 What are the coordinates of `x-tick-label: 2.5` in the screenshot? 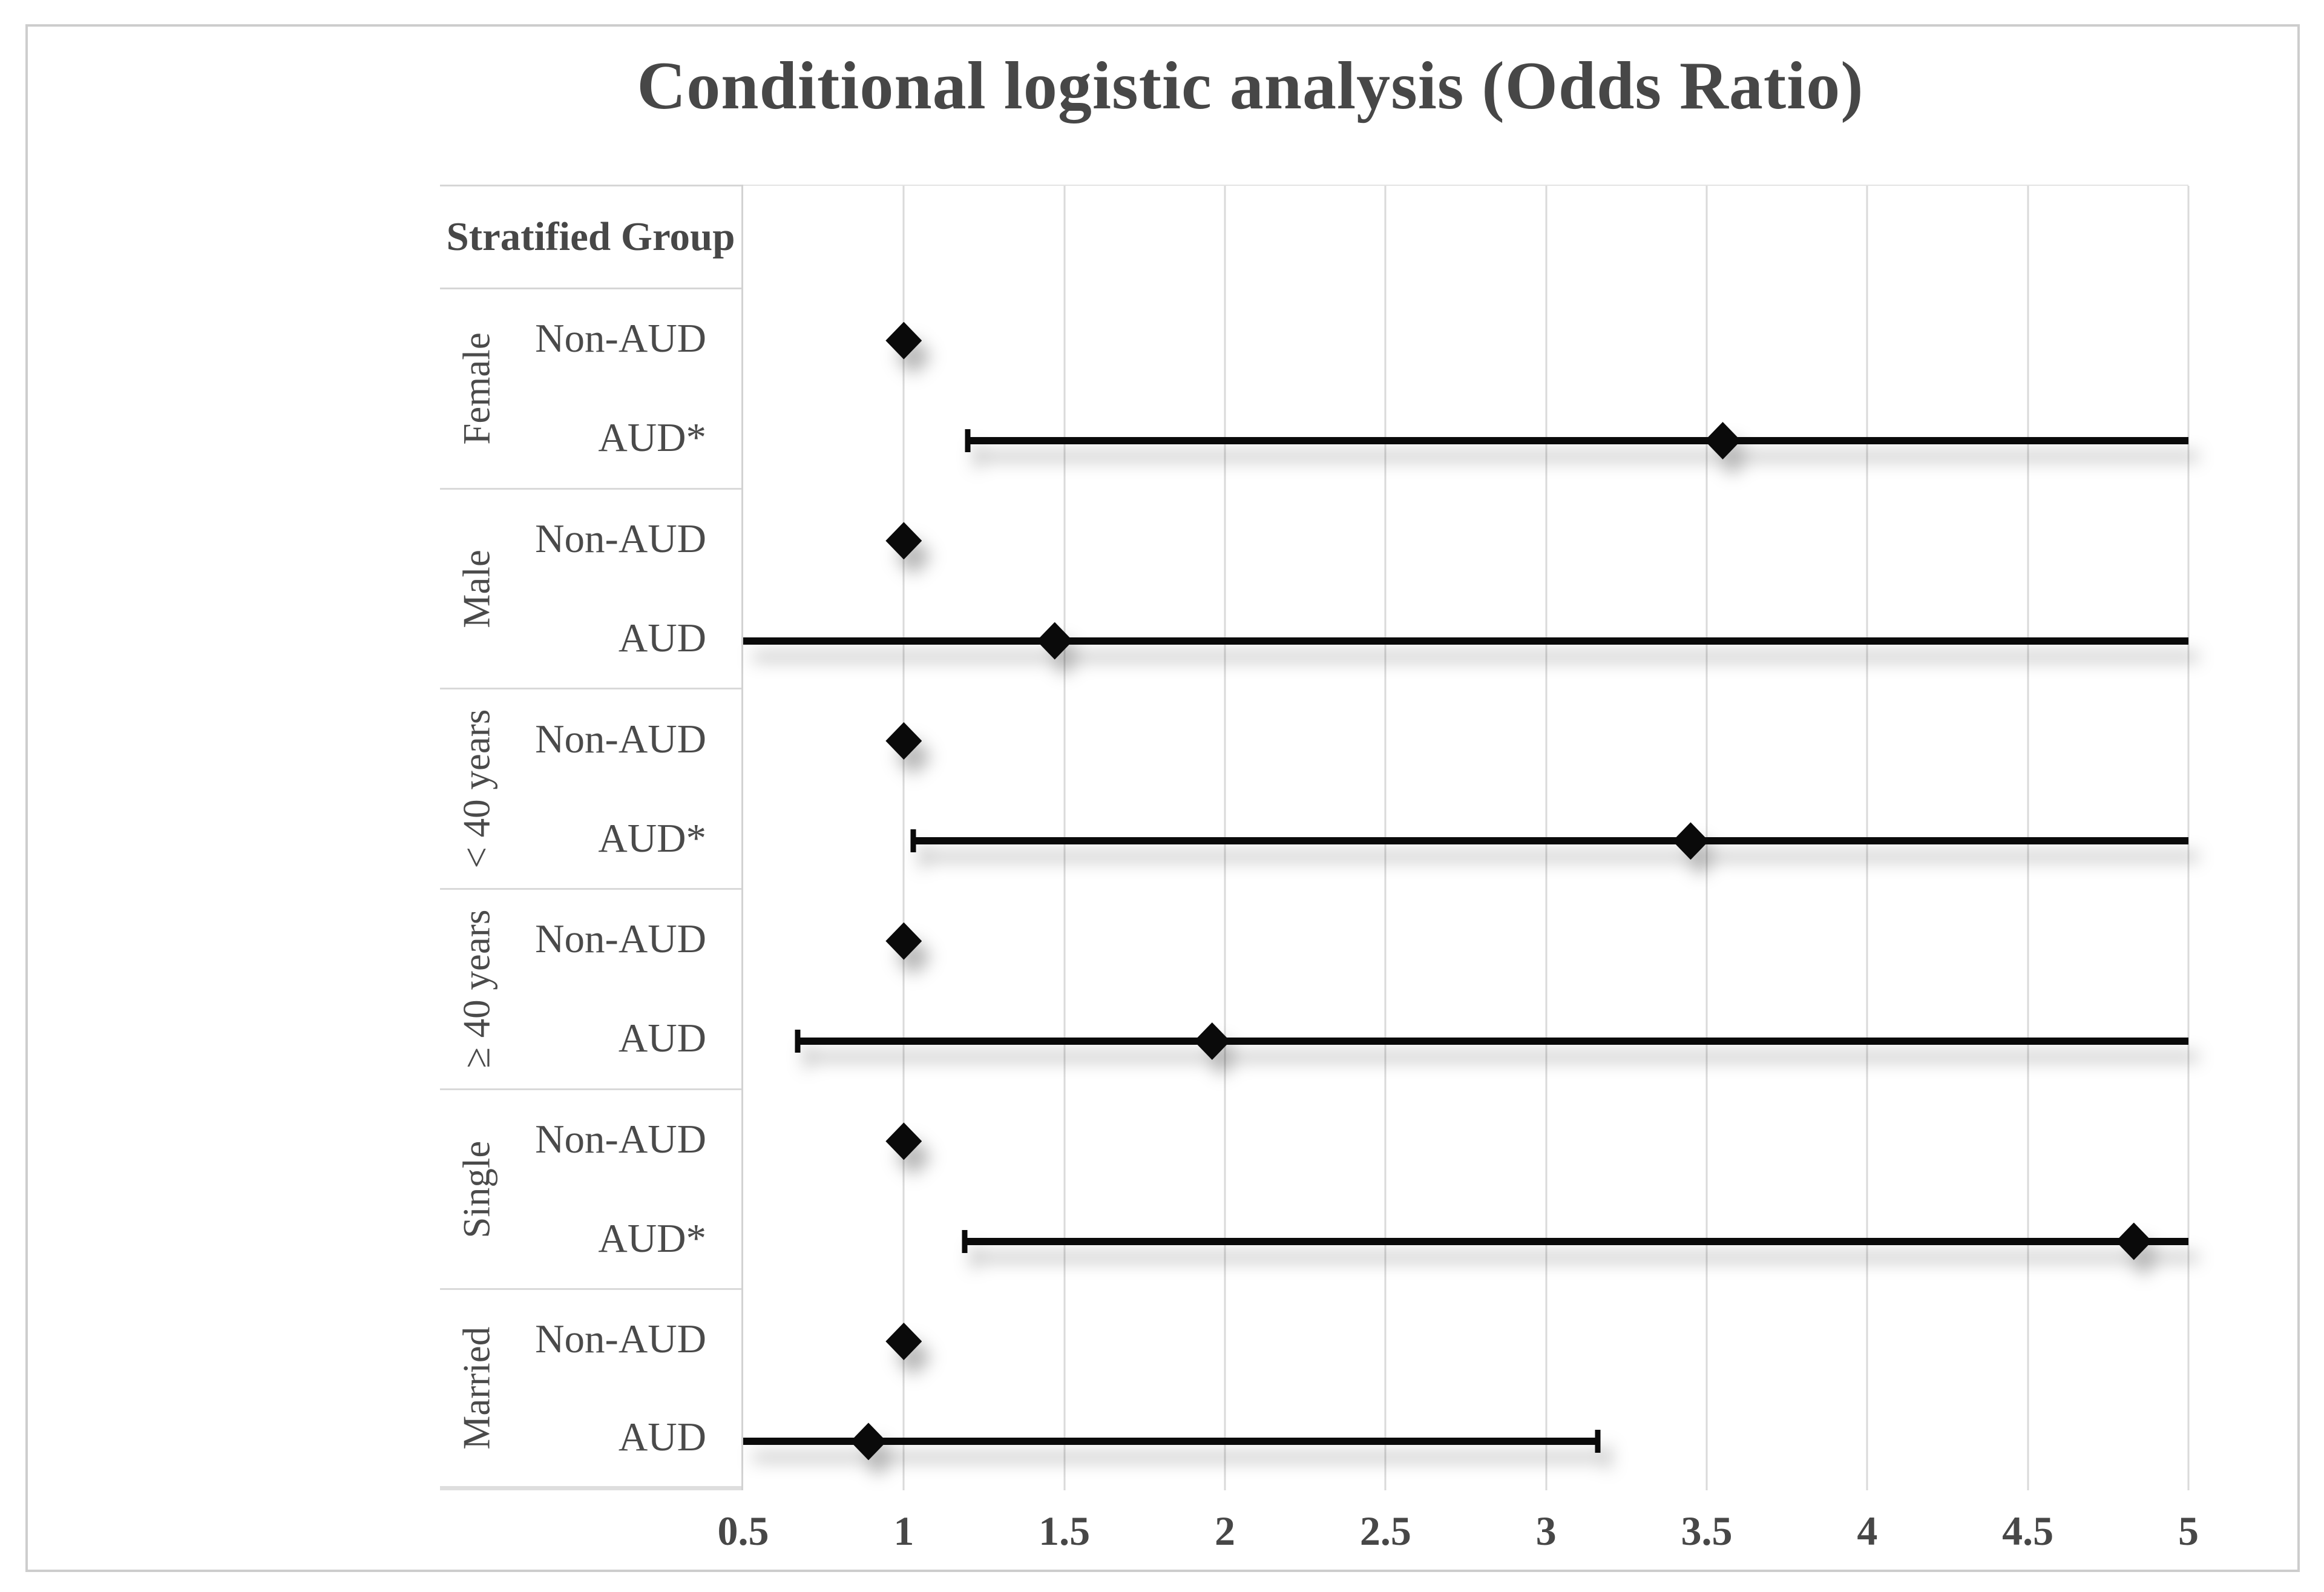 It's located at (1385, 1531).